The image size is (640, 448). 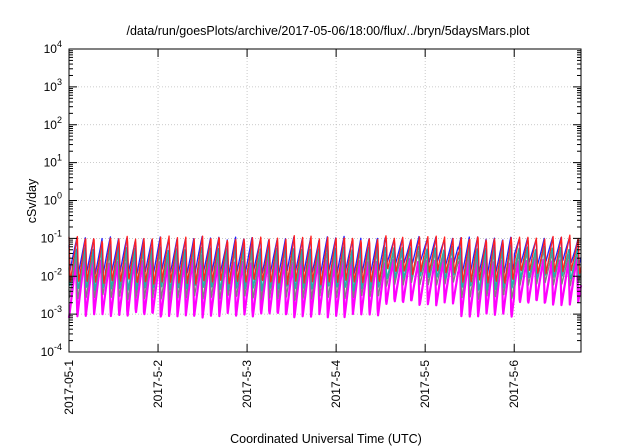 I want to click on y-tick-label: 10¹, so click(x=53, y=161).